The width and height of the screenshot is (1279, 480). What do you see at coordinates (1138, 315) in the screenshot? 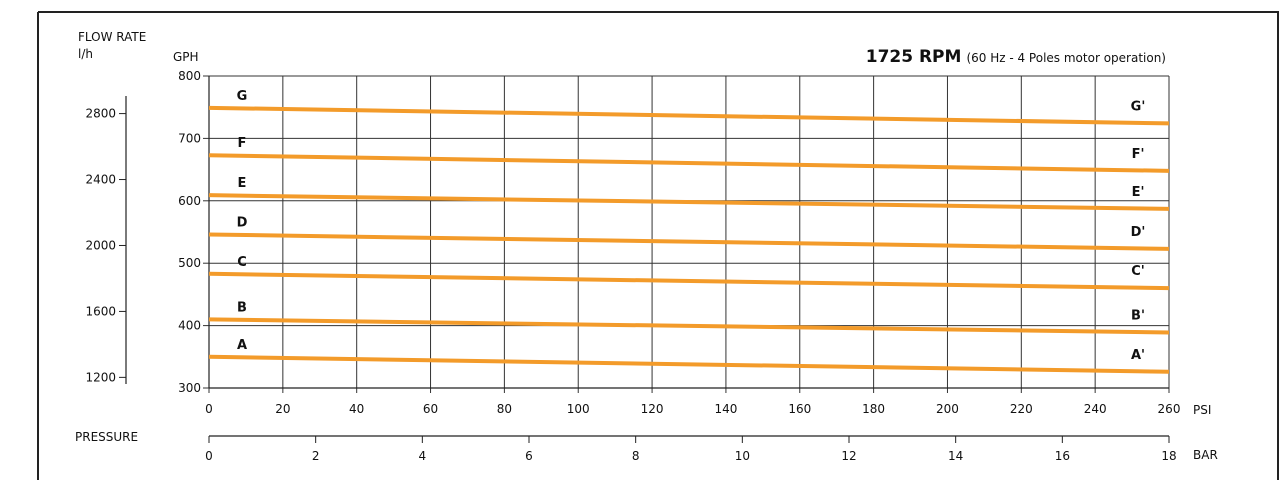
I see `series-end-label-B: B'` at bounding box center [1138, 315].